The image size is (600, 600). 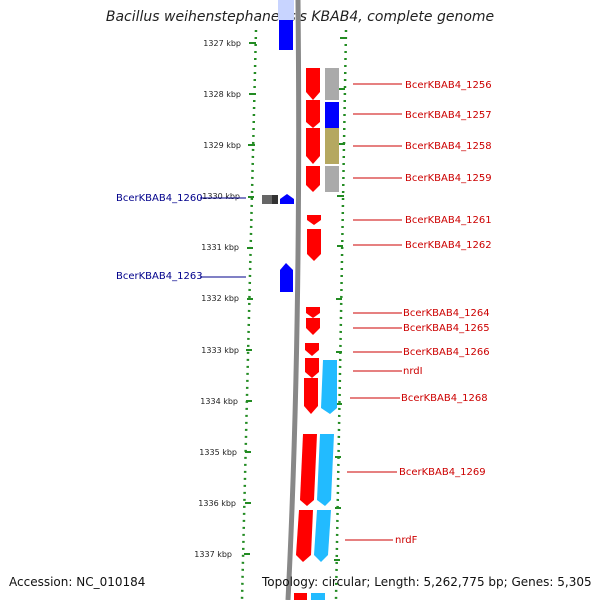 I want to click on gene-label-1266: BcerKBAB4_1266, so click(x=446, y=352).